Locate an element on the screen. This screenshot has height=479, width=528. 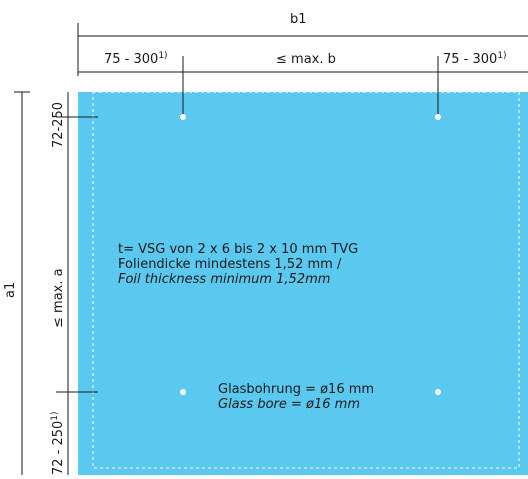
bore-bottom-right is located at coordinates (438, 392).